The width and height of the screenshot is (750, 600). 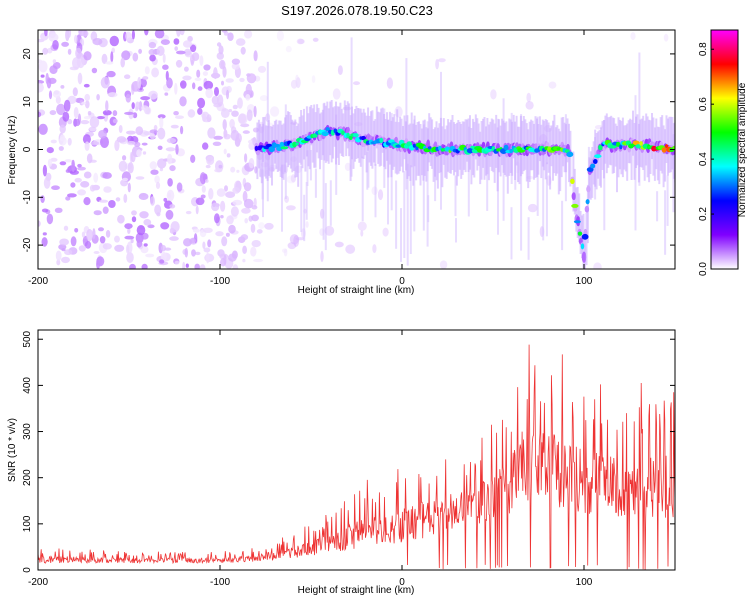 I want to click on snr-xtick-label: 100, so click(x=584, y=582).